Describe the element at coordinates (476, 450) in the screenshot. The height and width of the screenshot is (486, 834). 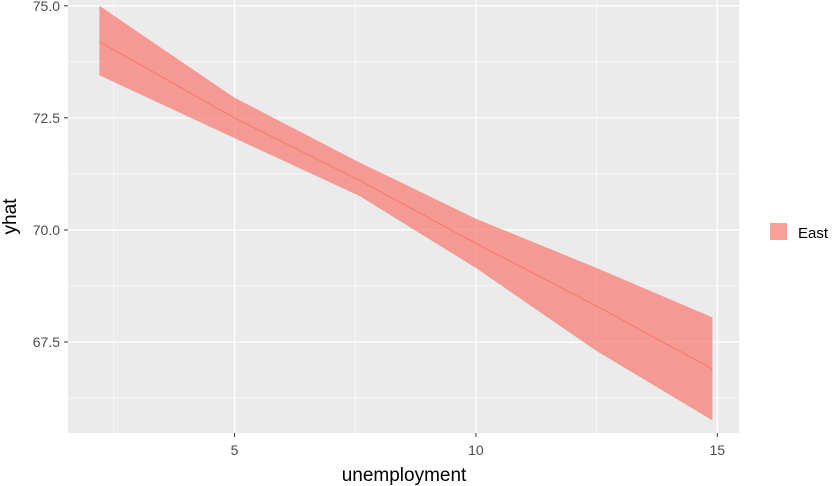
I see `x-tick-label: 10` at that location.